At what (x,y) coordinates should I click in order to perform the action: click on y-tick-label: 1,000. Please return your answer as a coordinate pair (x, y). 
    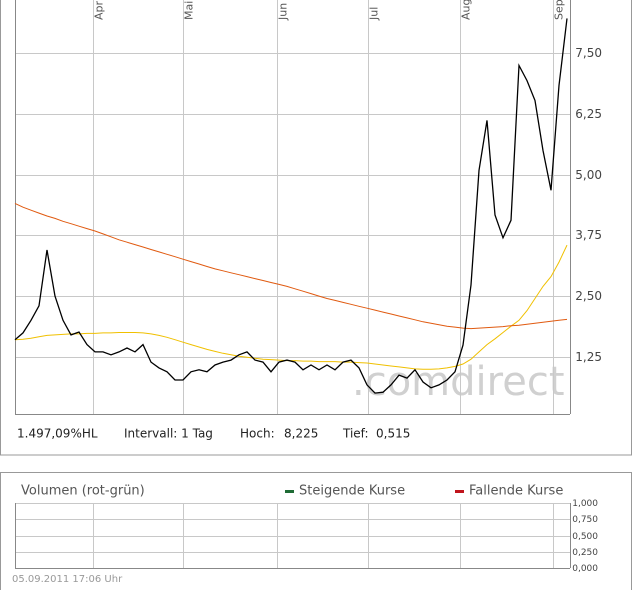
    Looking at the image, I should click on (585, 504).